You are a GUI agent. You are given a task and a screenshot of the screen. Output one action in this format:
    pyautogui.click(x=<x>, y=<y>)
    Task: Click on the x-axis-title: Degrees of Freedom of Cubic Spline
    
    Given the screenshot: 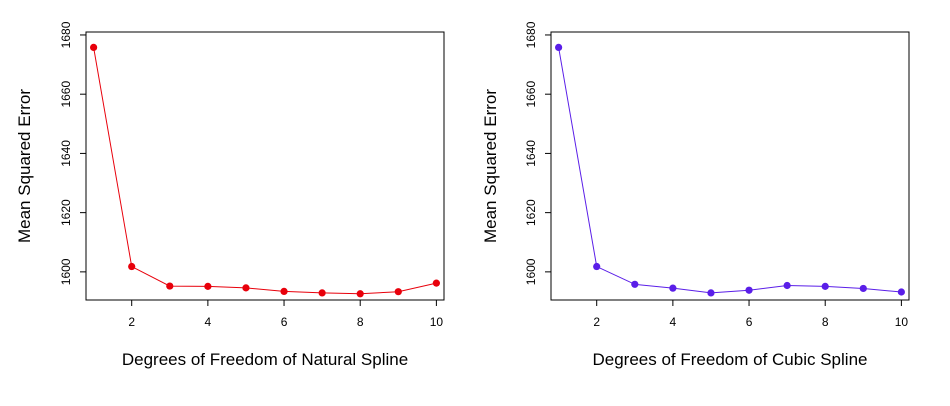 What is the action you would take?
    pyautogui.click(x=730, y=359)
    